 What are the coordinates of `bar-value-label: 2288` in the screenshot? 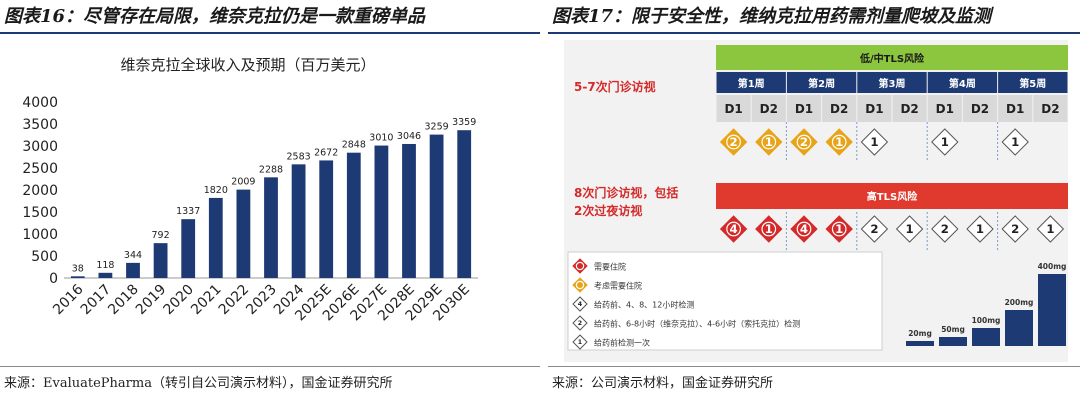 It's located at (271, 169).